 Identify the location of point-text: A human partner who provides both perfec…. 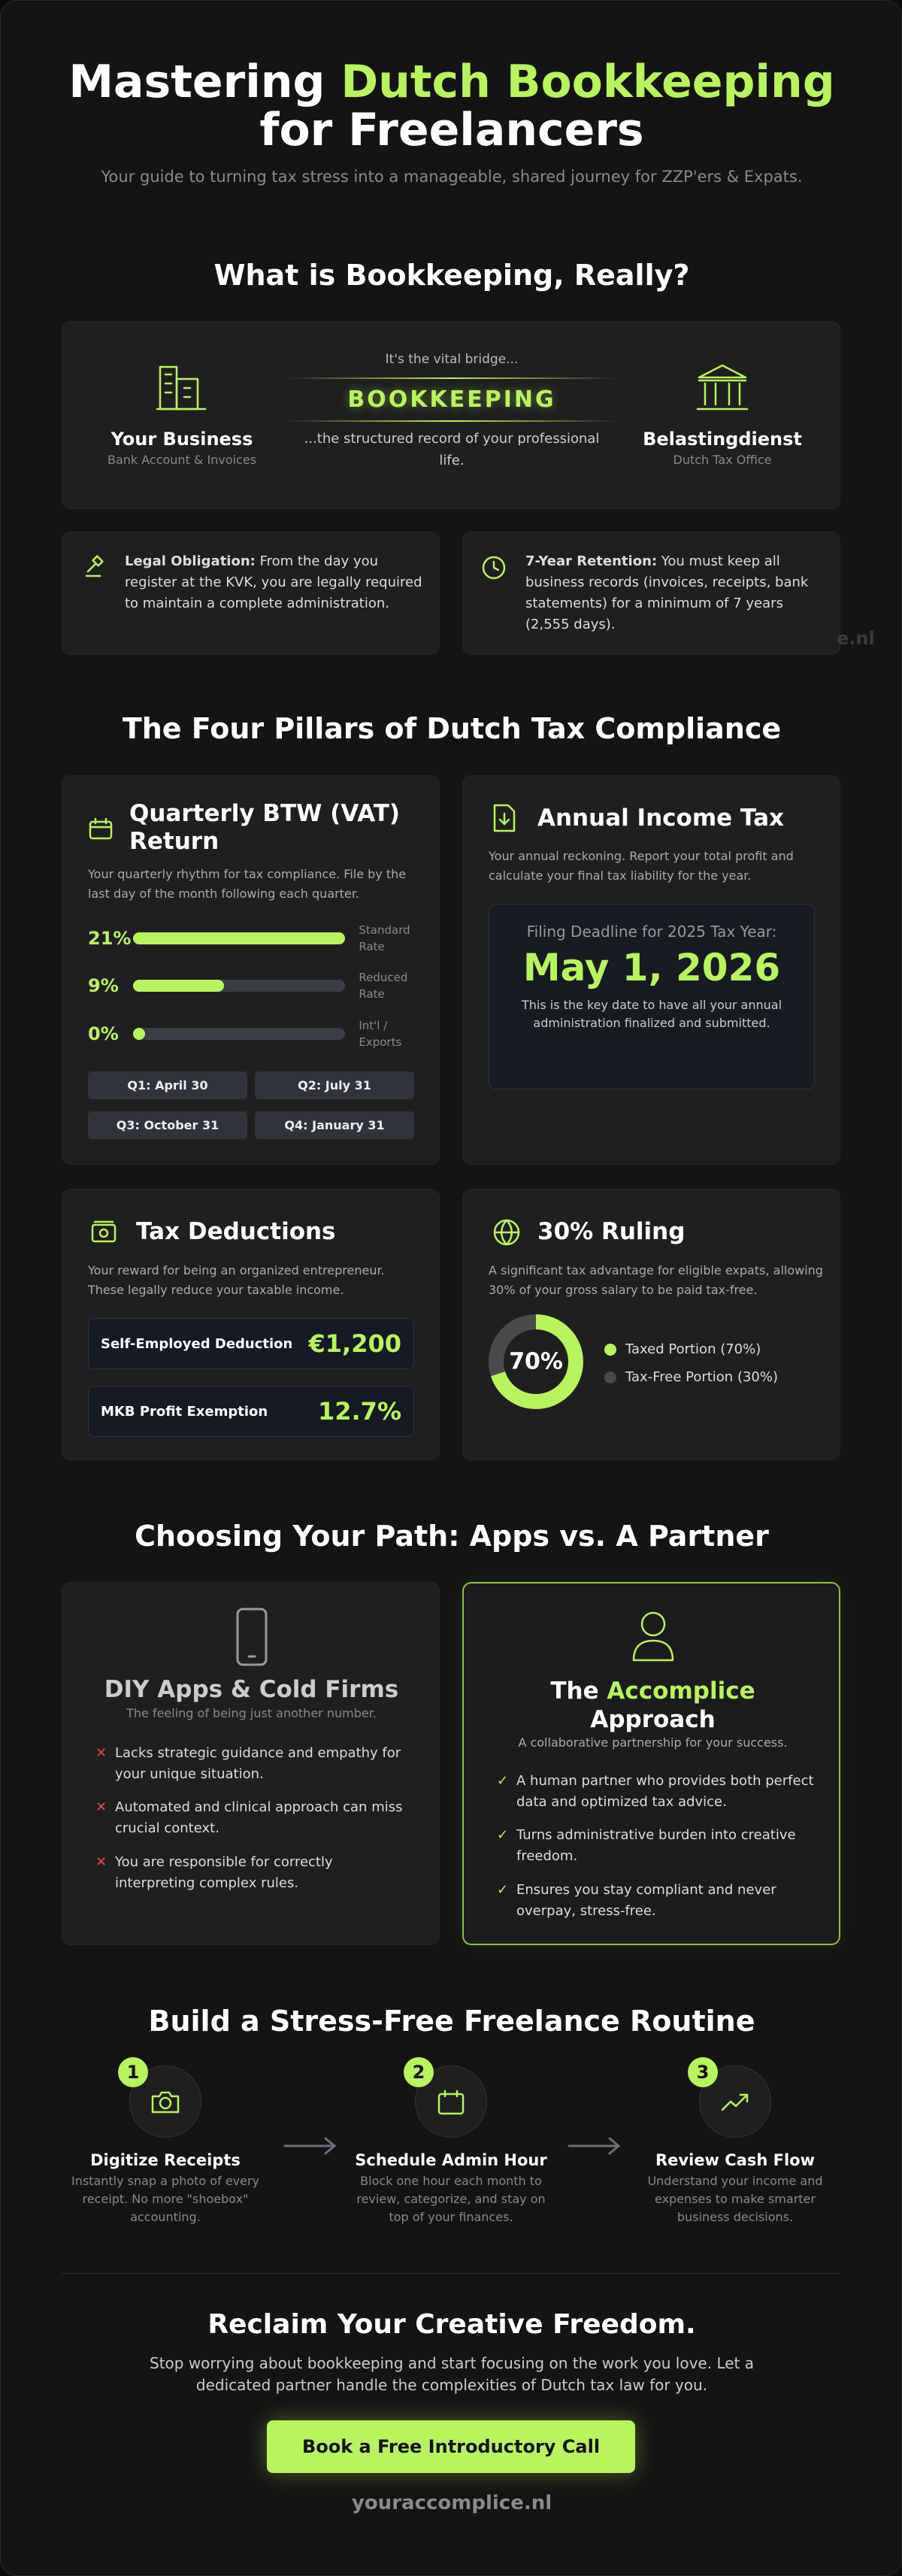
(665, 1791).